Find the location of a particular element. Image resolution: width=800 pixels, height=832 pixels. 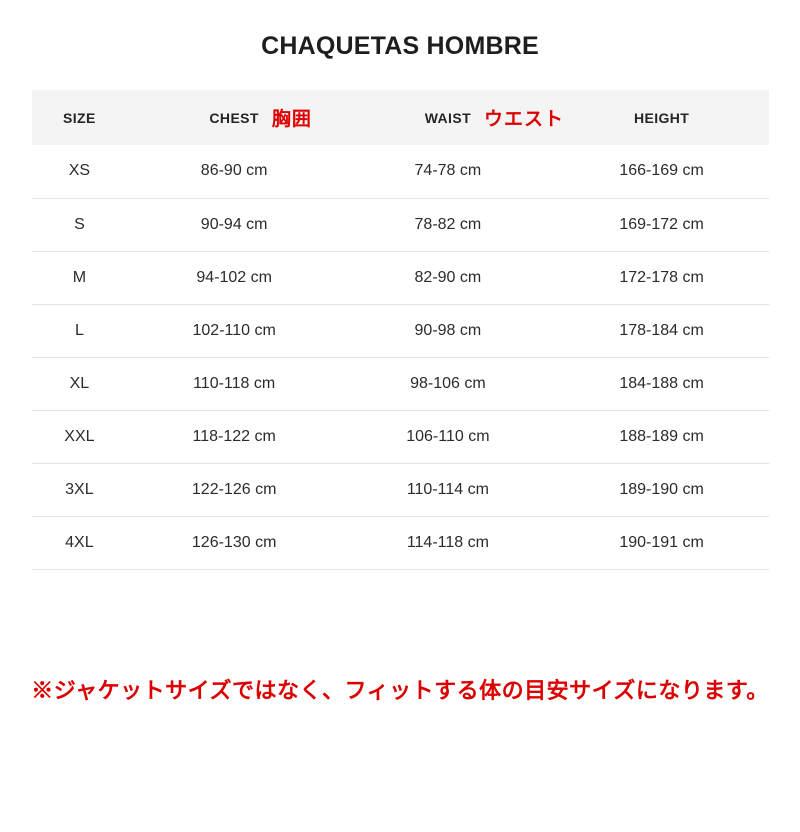

fit-note: ※ジャケットサイズではなく、フィットする体の目安サイズになります。 is located at coordinates (400, 690).